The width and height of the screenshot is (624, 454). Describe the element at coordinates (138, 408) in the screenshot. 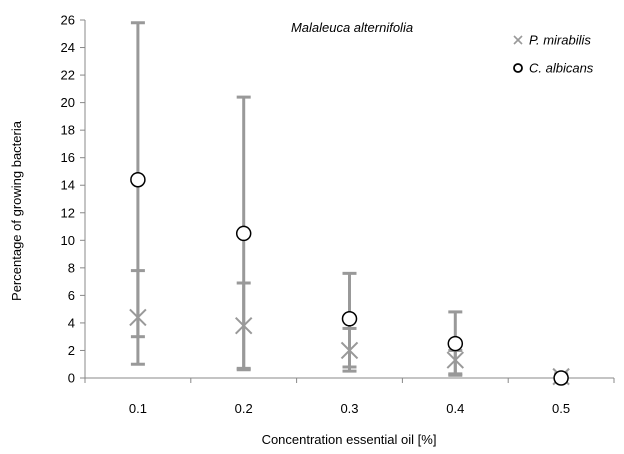

I see `x-tick-label: 0.1` at that location.